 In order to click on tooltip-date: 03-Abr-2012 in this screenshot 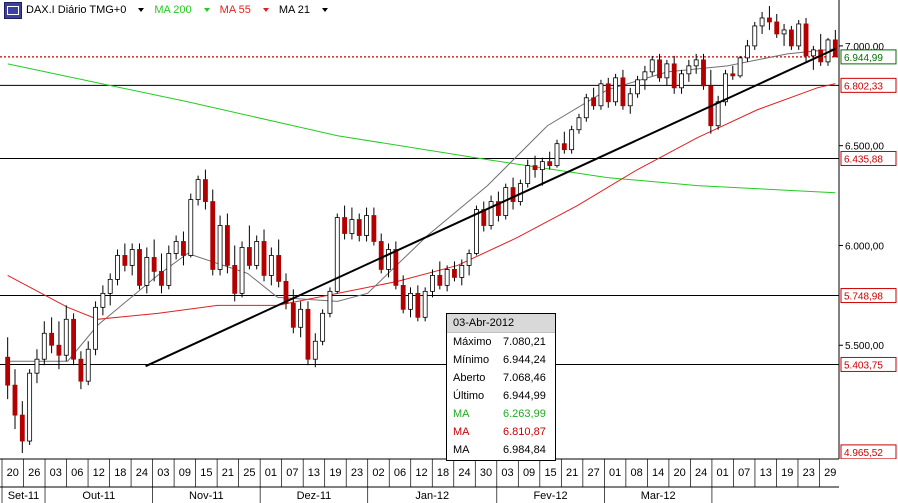, I will do `click(501, 323)`.